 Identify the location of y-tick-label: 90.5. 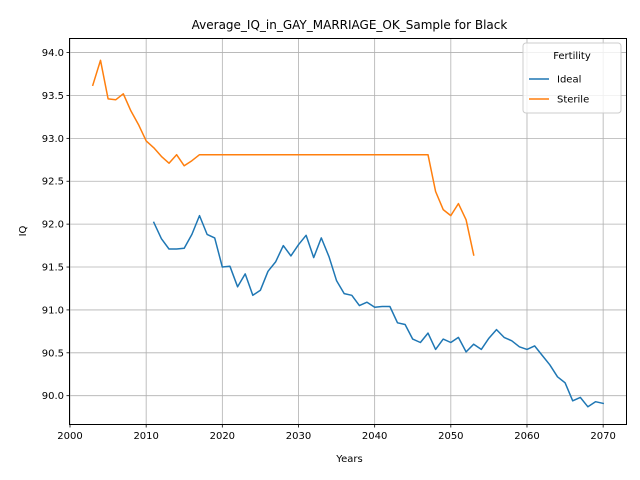
(53, 353).